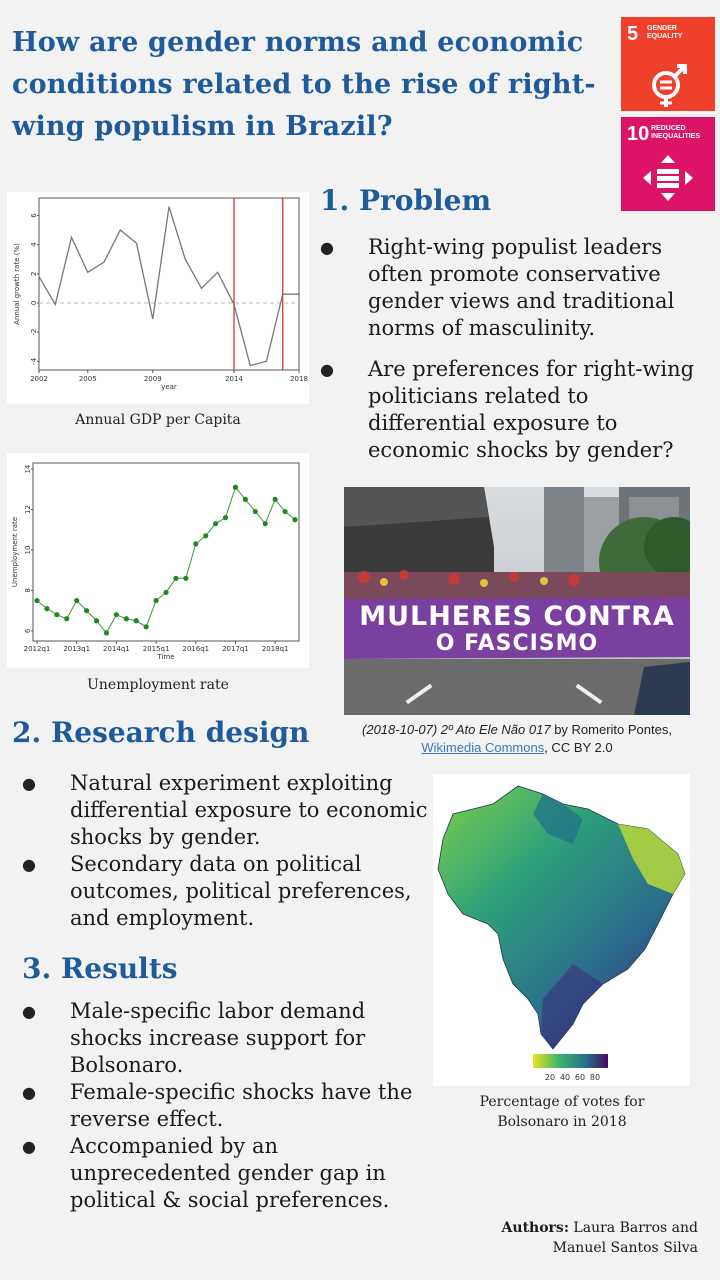  What do you see at coordinates (17, 284) in the screenshot?
I see `gdp-ylabel: Annual growth rate (%)` at bounding box center [17, 284].